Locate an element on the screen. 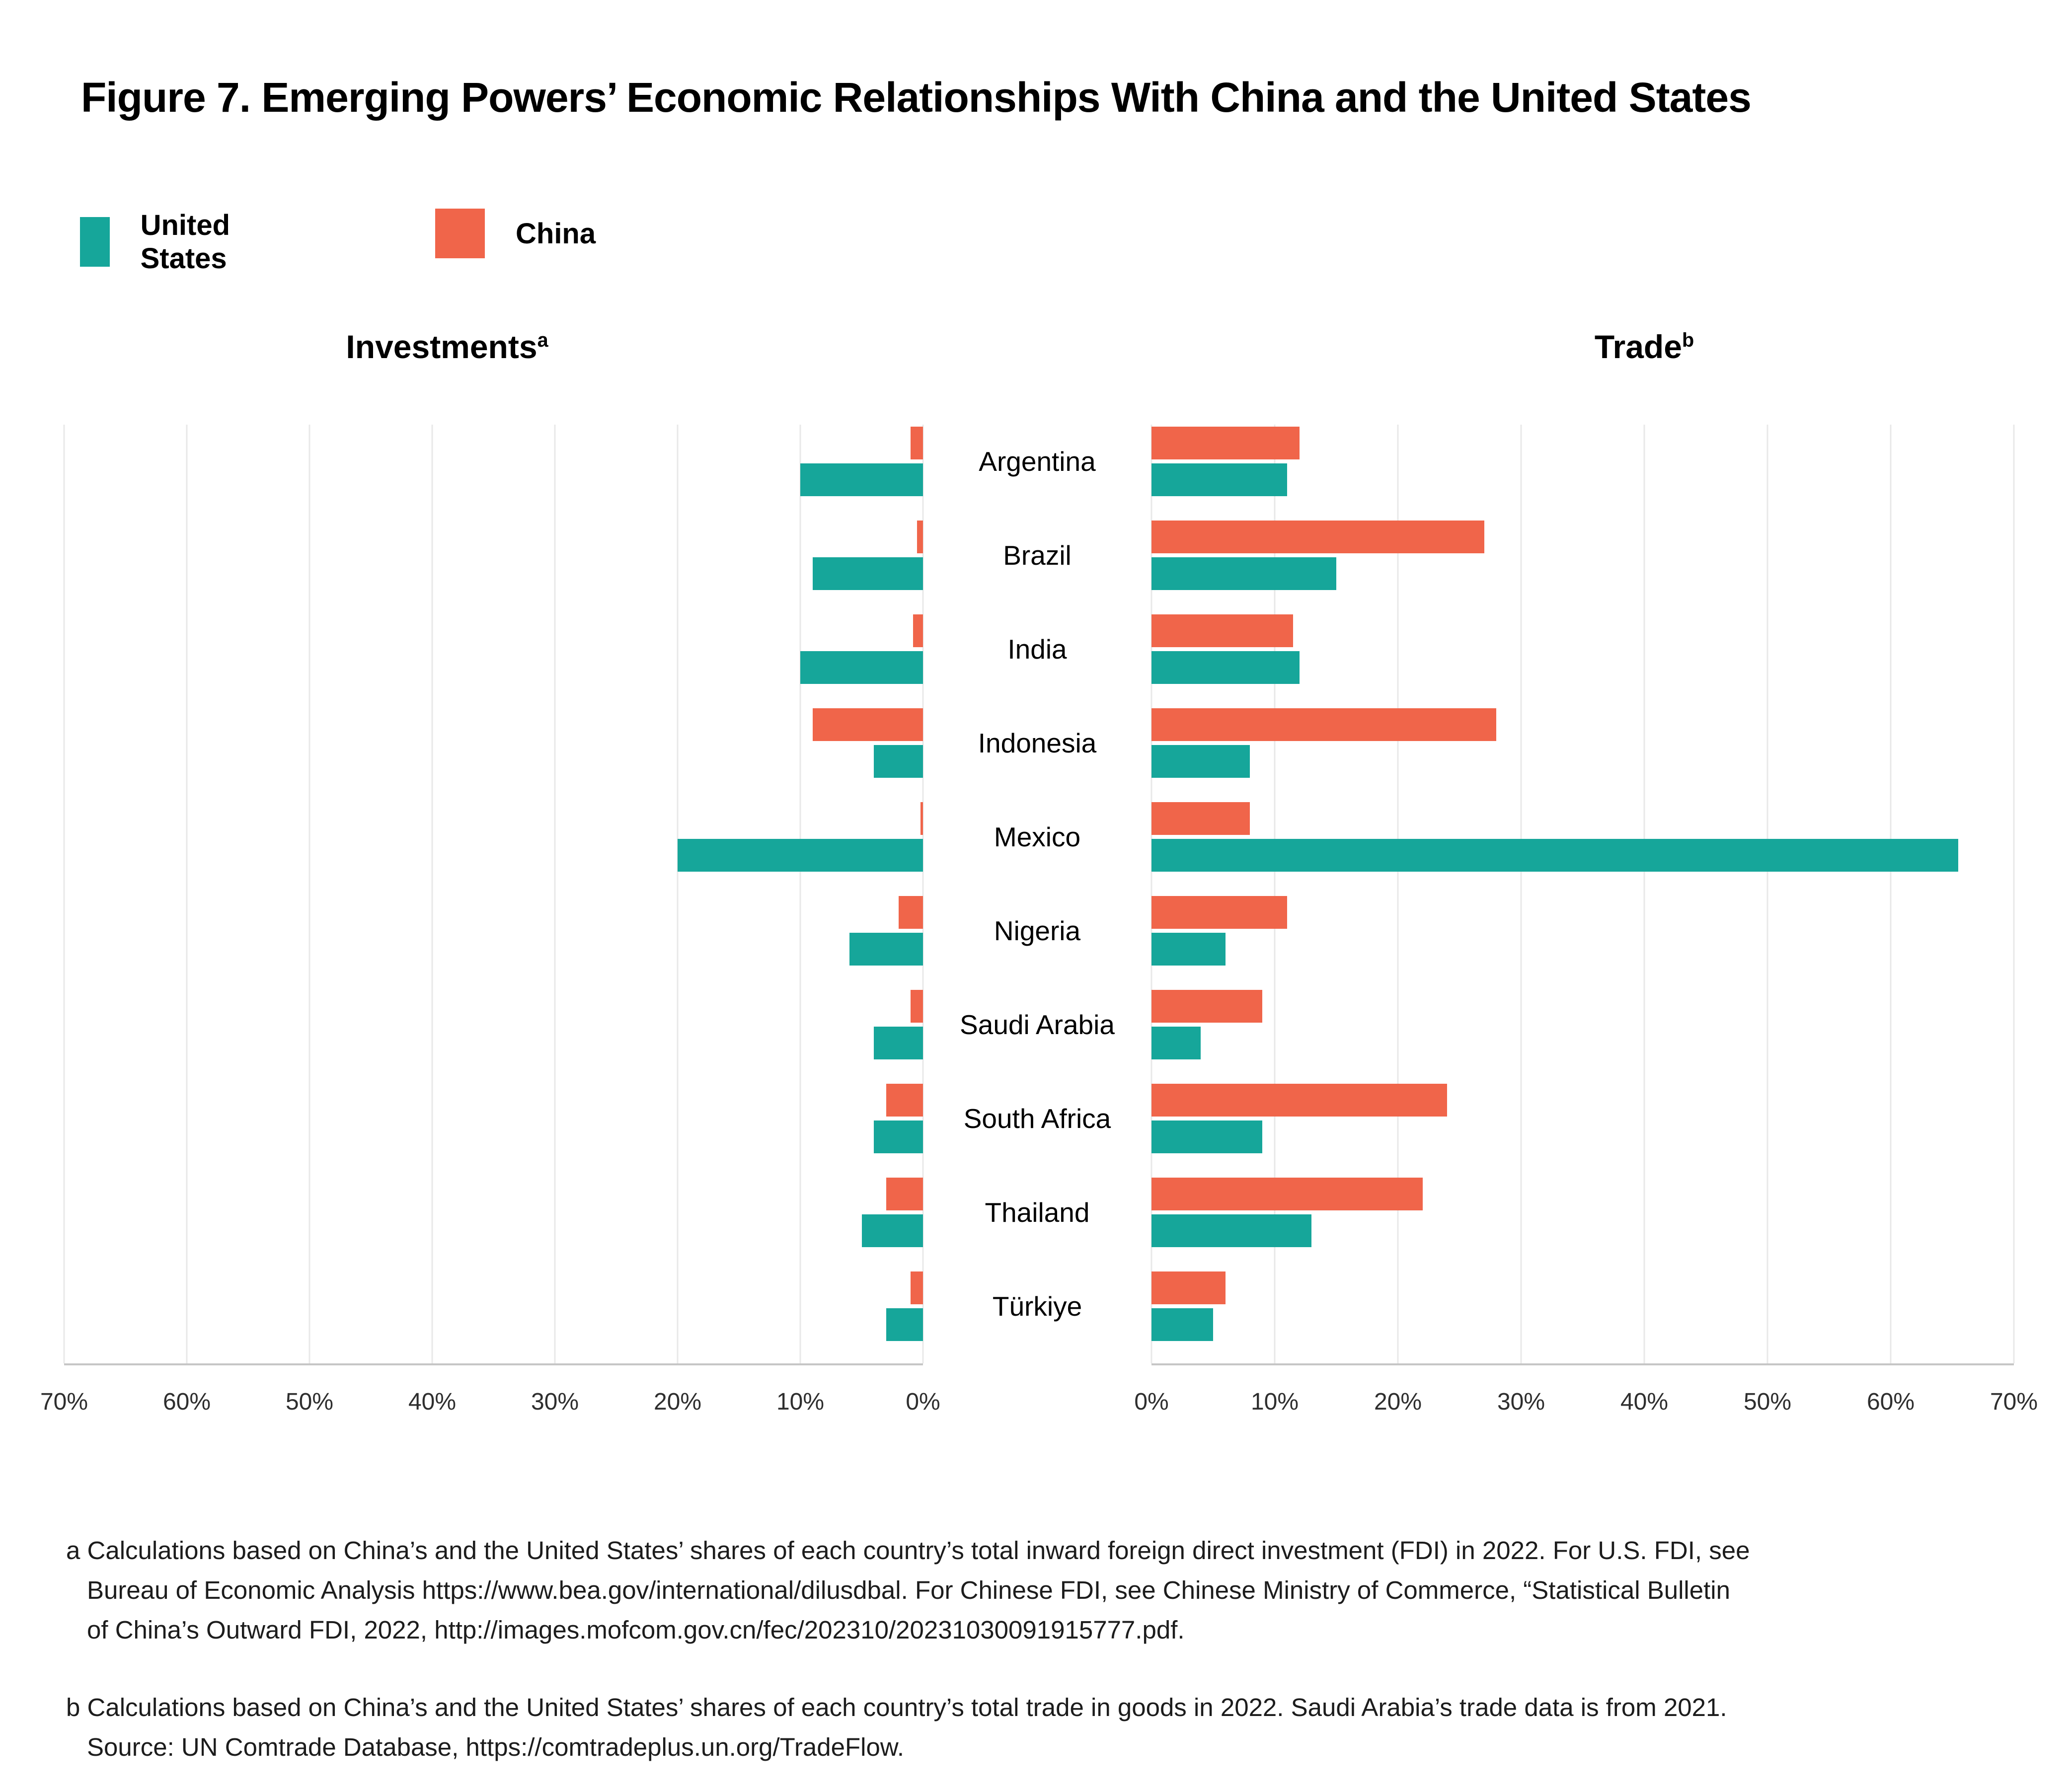  investments-axis-tick: 10% is located at coordinates (800, 1402).